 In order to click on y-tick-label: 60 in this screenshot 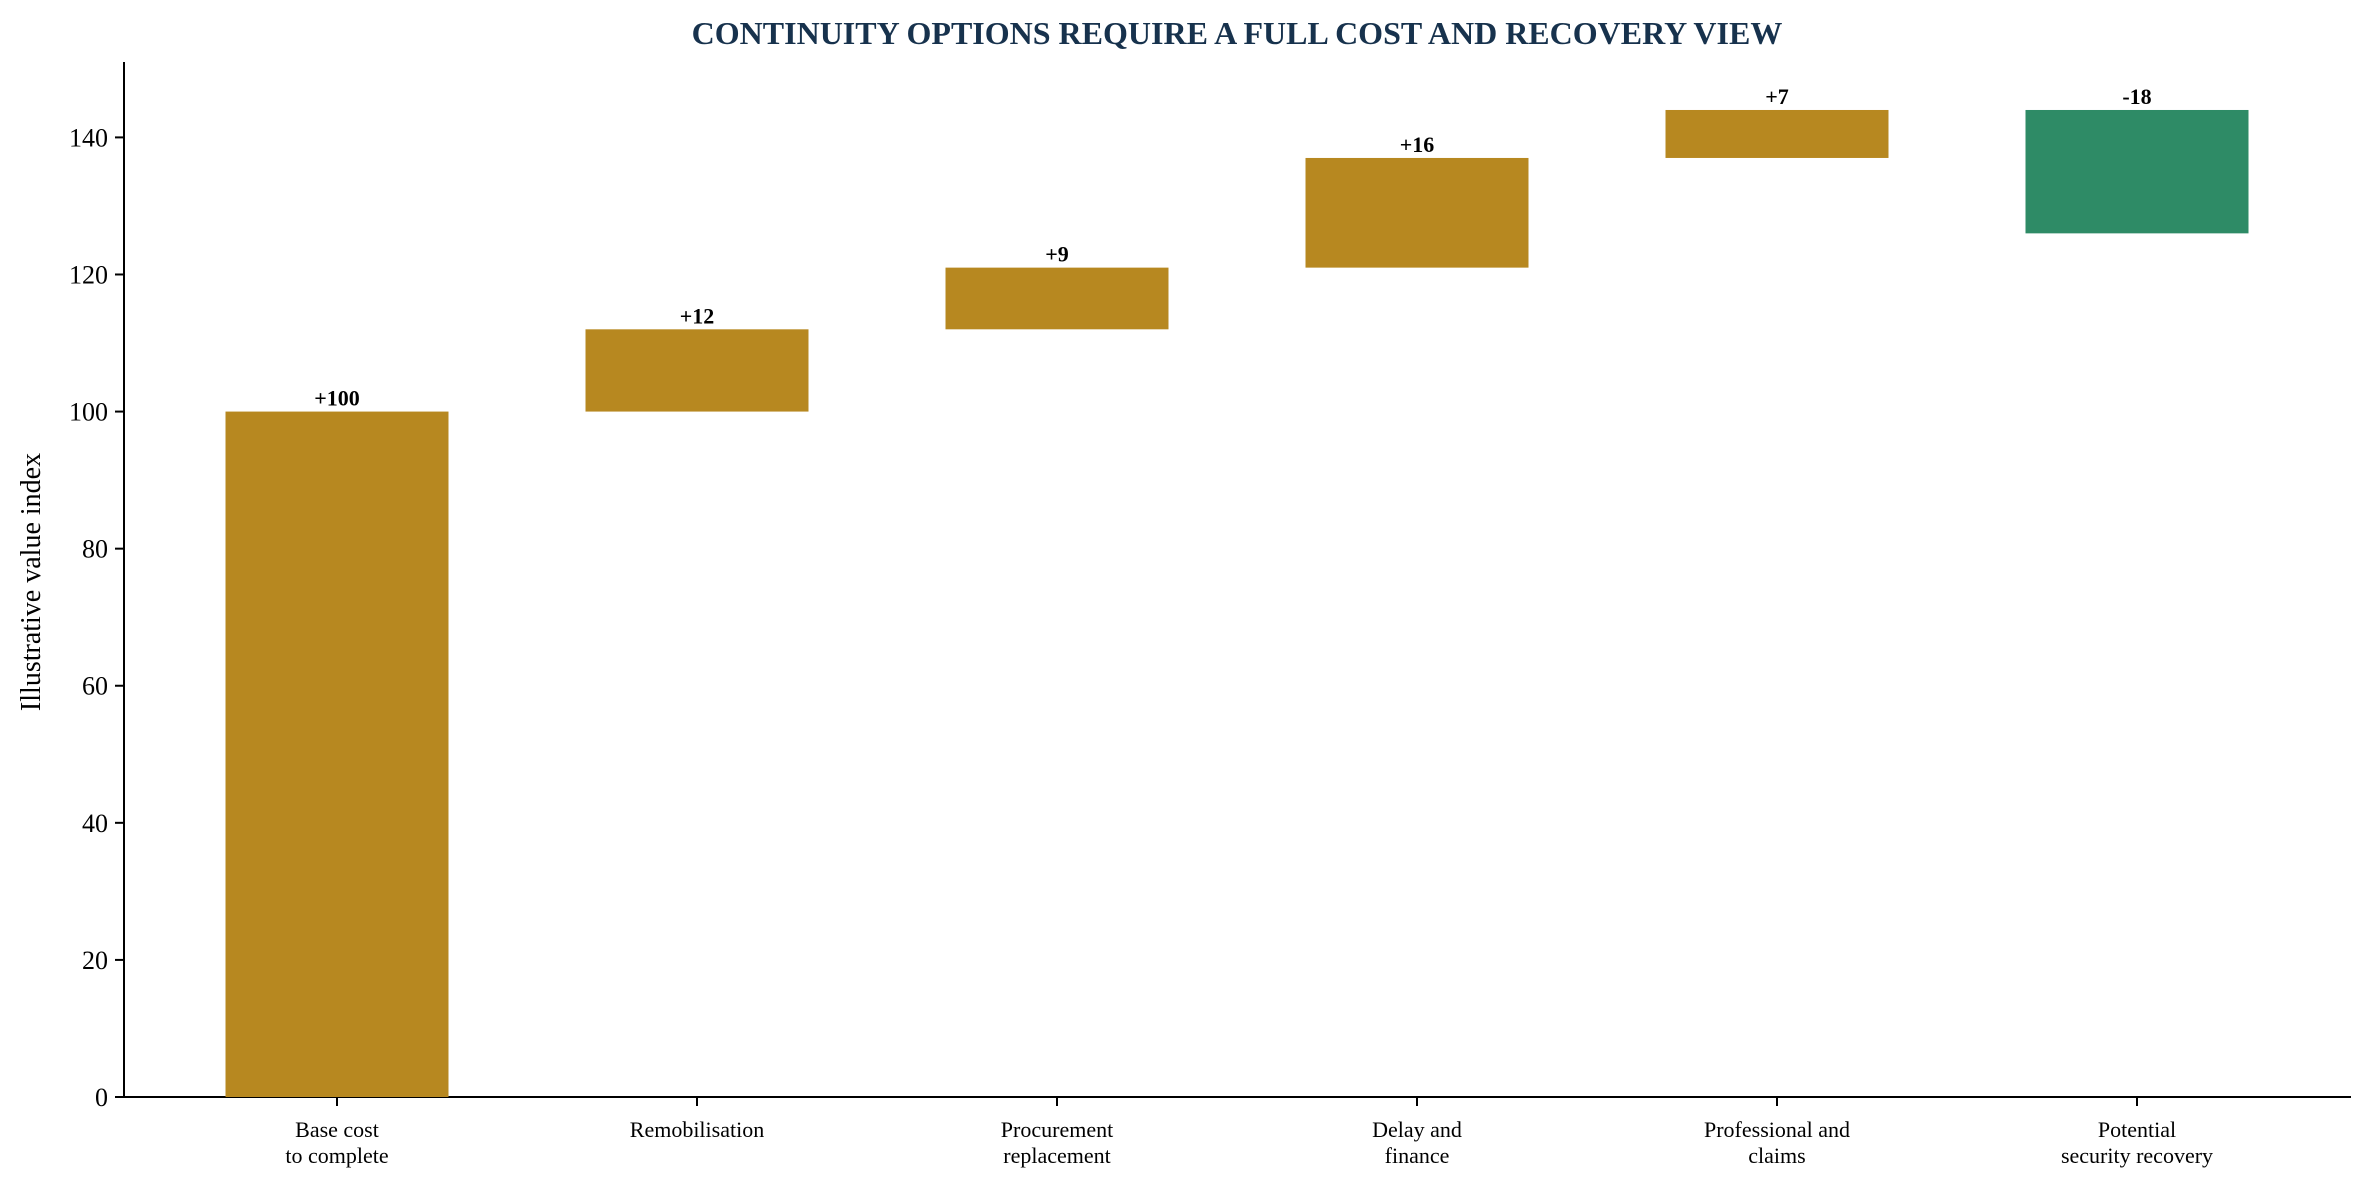, I will do `click(95, 686)`.